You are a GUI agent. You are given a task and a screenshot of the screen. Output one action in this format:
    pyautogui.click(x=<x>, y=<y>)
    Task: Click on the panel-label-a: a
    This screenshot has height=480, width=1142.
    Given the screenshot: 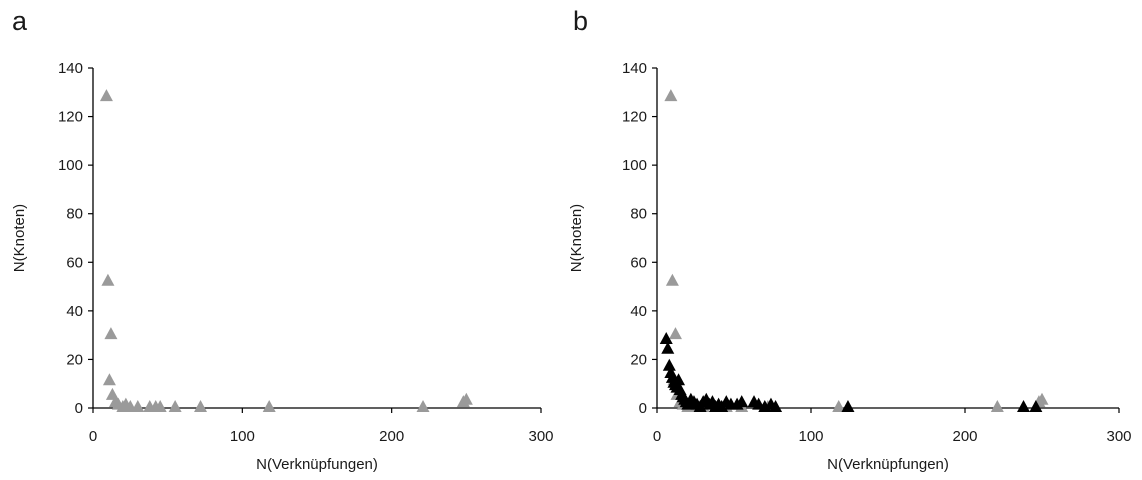 What is the action you would take?
    pyautogui.click(x=20, y=21)
    